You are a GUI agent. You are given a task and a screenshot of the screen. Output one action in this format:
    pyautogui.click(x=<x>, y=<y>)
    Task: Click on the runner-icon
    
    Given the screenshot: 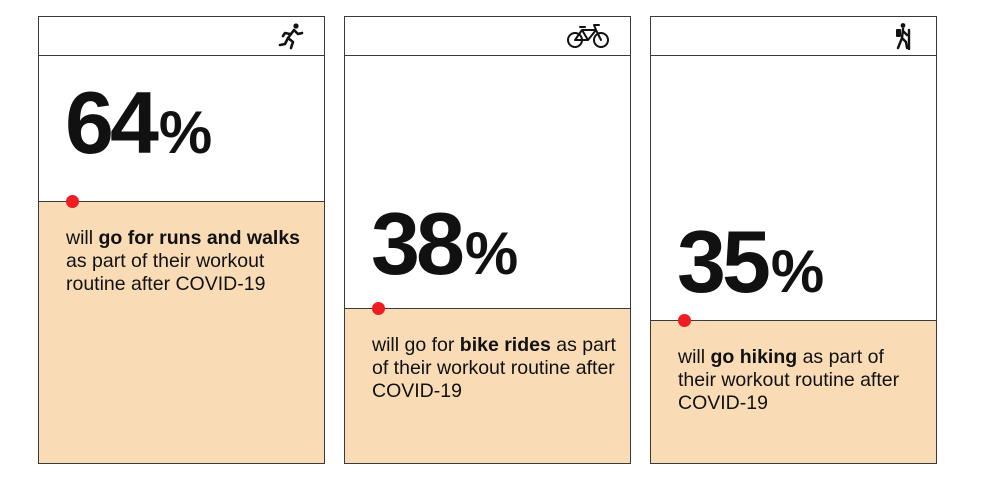 What is the action you would take?
    pyautogui.click(x=291, y=36)
    